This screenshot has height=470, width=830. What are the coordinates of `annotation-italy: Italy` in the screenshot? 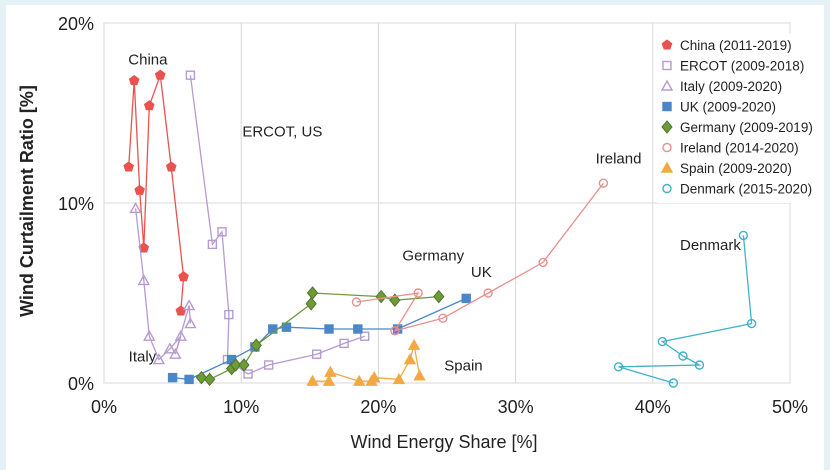 It's located at (143, 356).